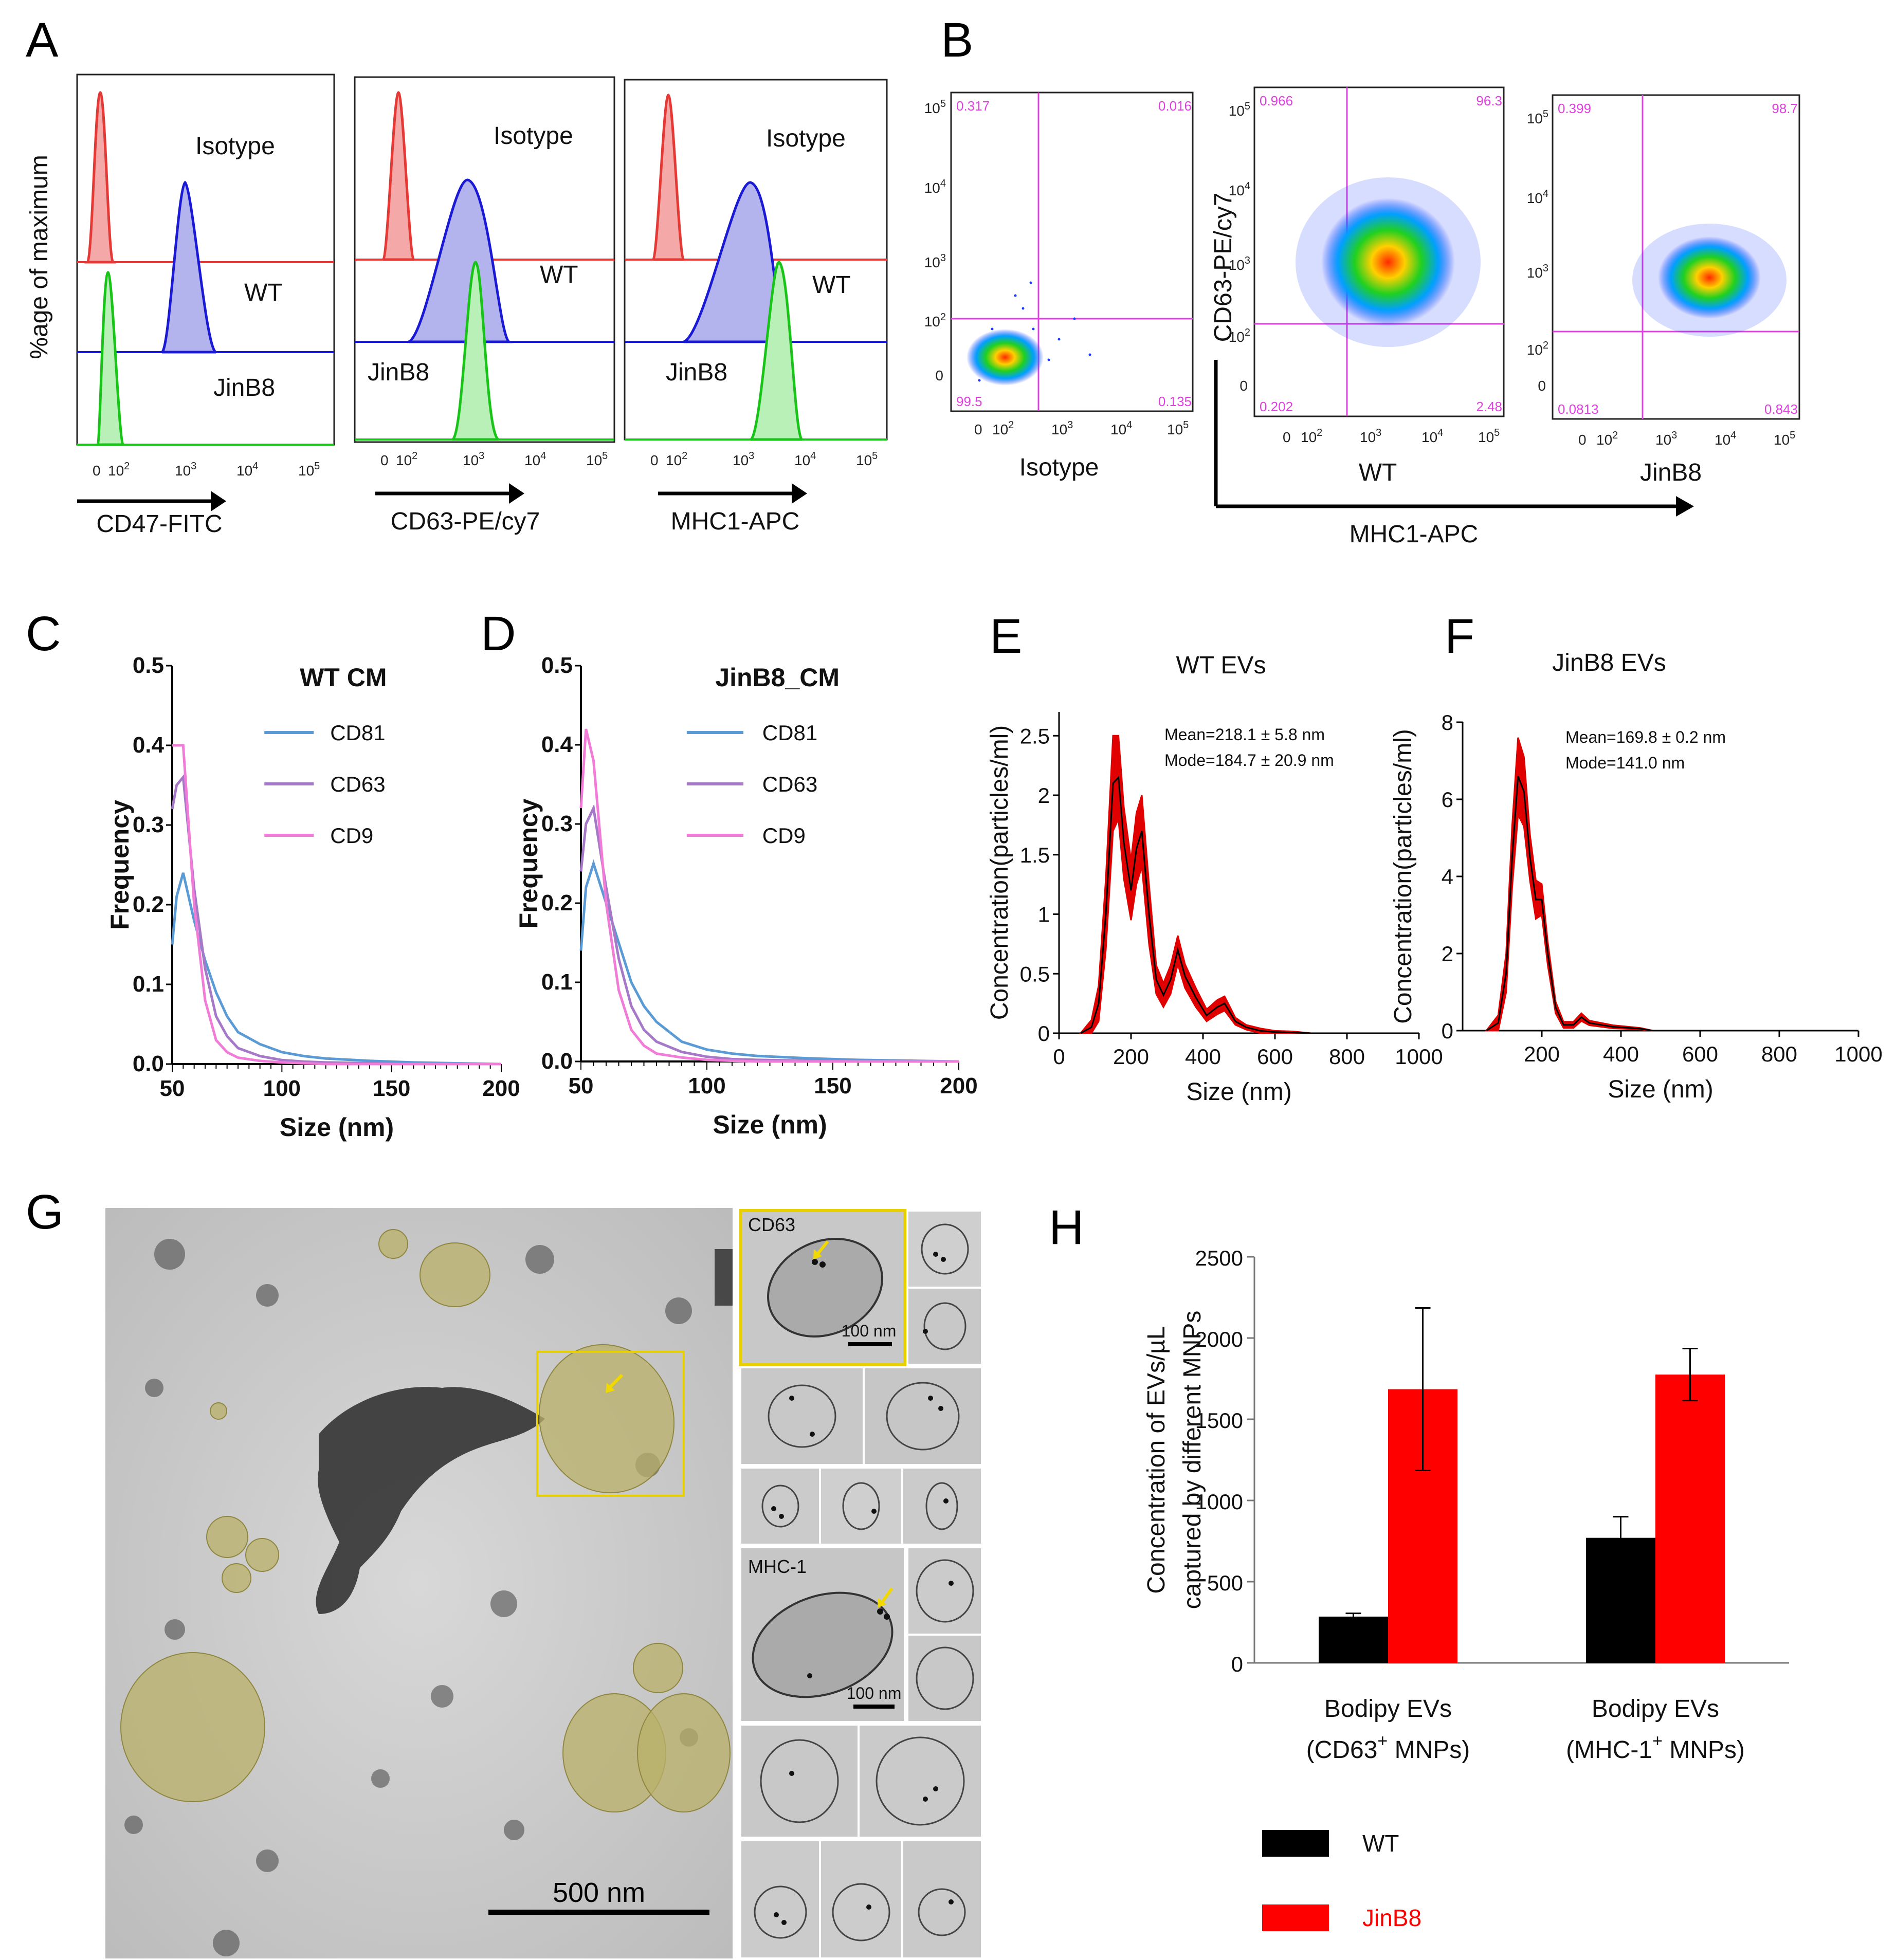  Describe the element at coordinates (1244, 734) in the screenshot. I see `annotation-mean: Mean=218.1 ± 5.8 nm` at that location.